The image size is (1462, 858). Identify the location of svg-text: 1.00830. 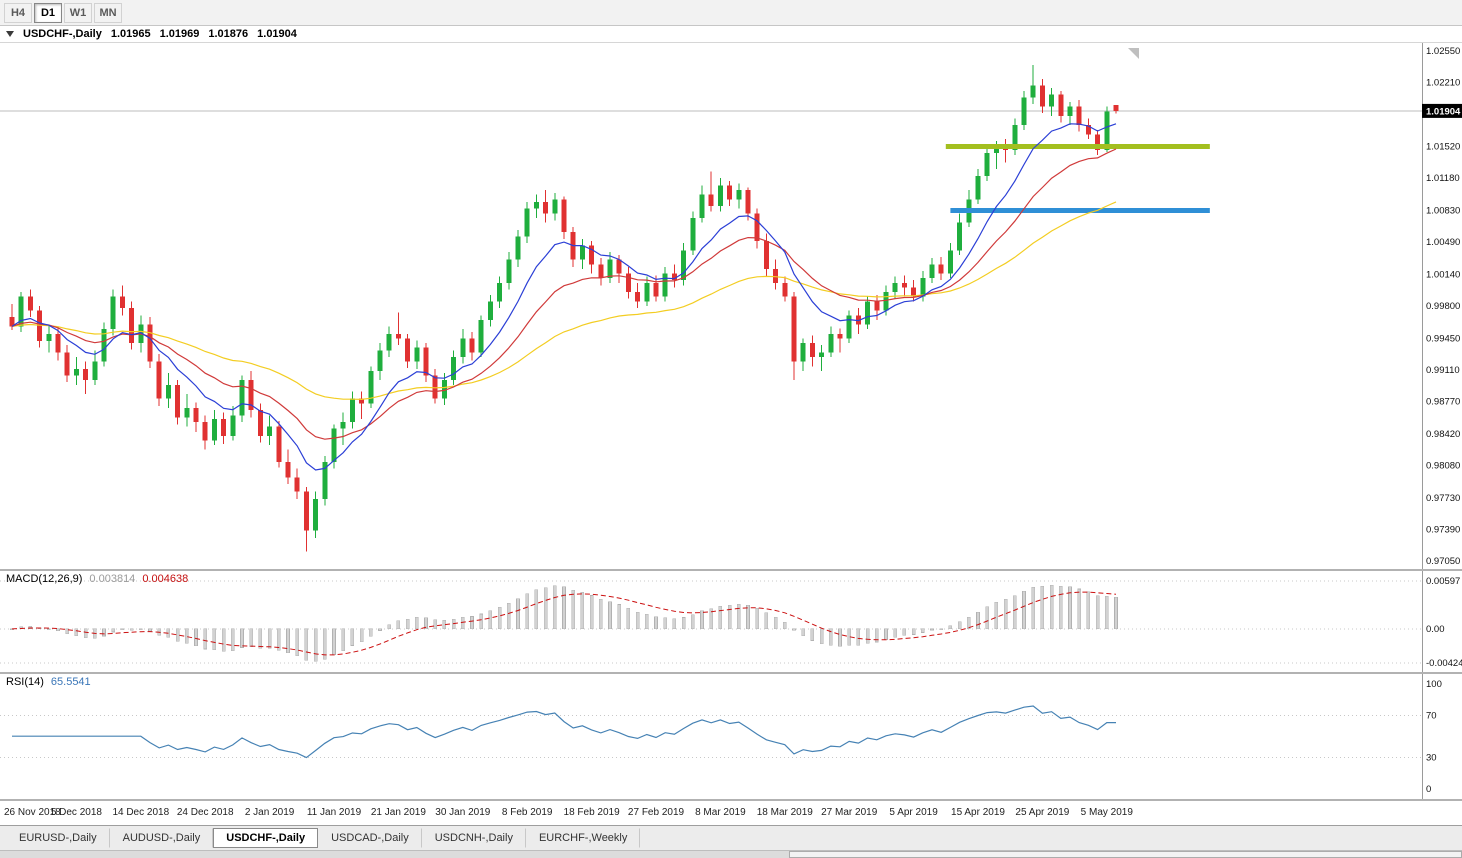
(1443, 210).